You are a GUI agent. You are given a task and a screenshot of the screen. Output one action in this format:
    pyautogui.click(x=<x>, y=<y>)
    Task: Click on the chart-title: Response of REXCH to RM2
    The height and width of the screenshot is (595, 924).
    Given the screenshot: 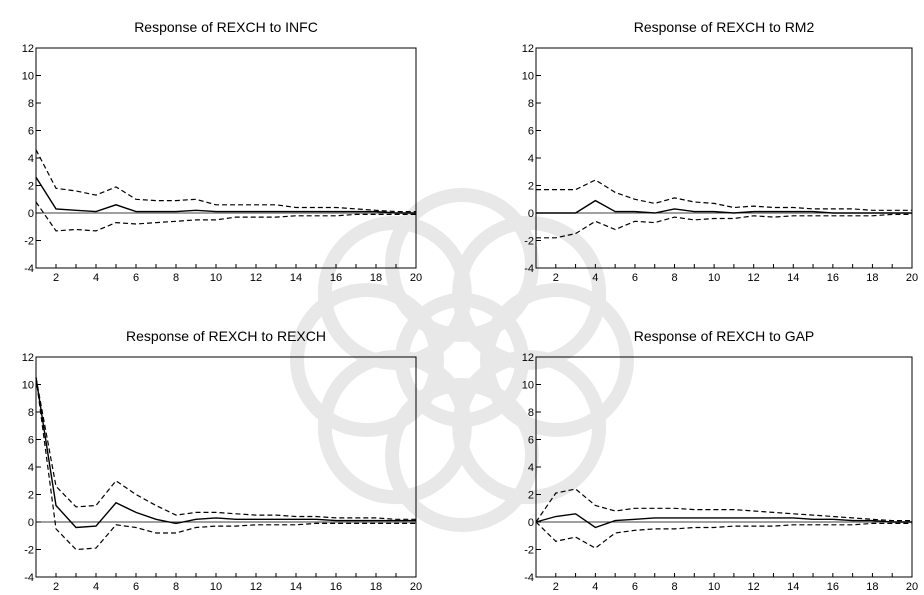 What is the action you would take?
    pyautogui.click(x=724, y=27)
    